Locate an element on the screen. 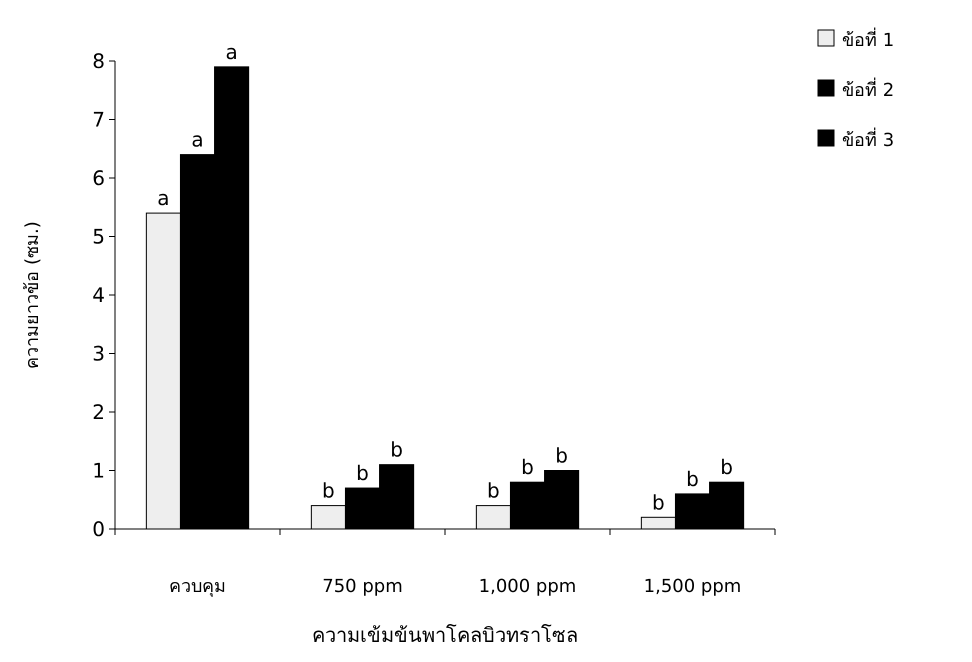 Image resolution: width=972 pixels, height=662 pixels. legend-label: ข้อที่ 1 is located at coordinates (868, 39).